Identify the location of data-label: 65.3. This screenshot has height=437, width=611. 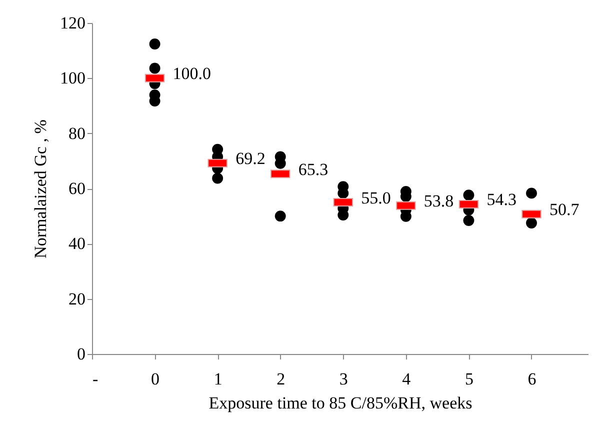
(313, 169).